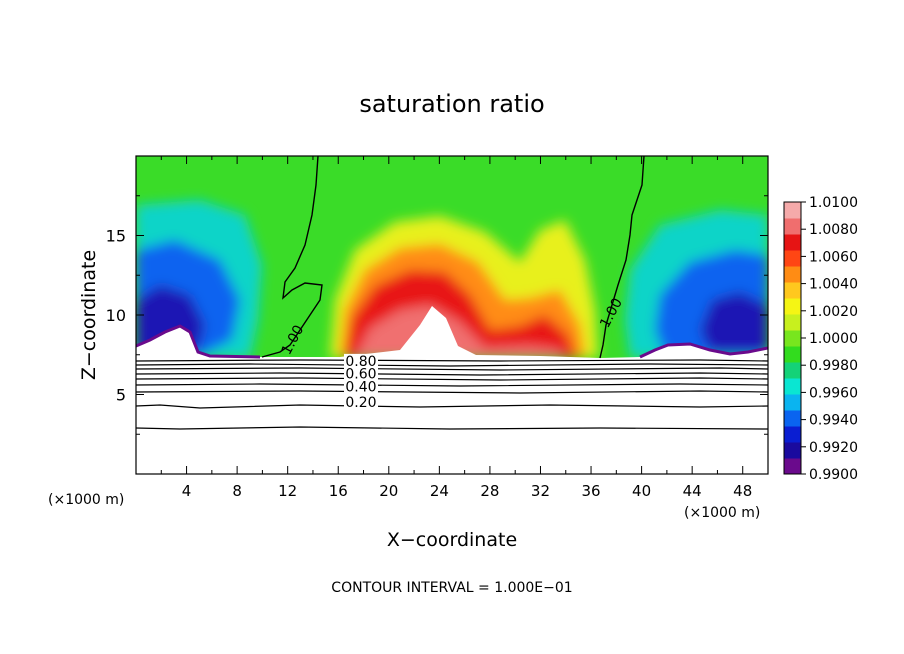 The height and width of the screenshot is (654, 904). I want to click on contour-label: 0.20, so click(360, 403).